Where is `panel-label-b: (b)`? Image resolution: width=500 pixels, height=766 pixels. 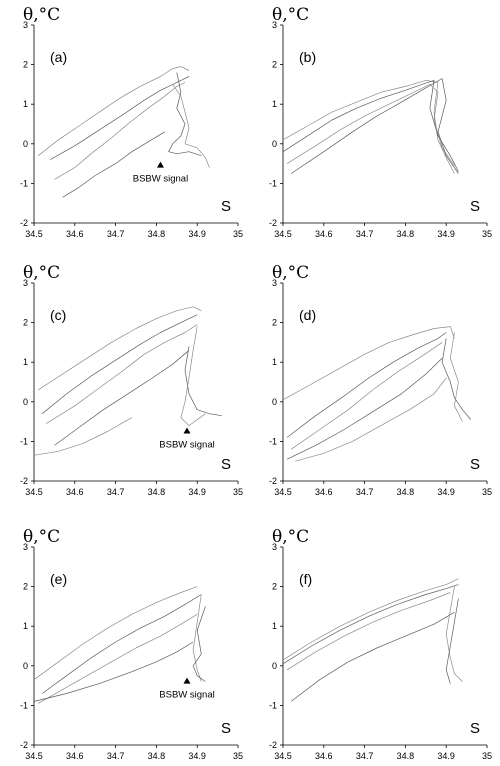
panel-label-b: (b) is located at coordinates (307, 57).